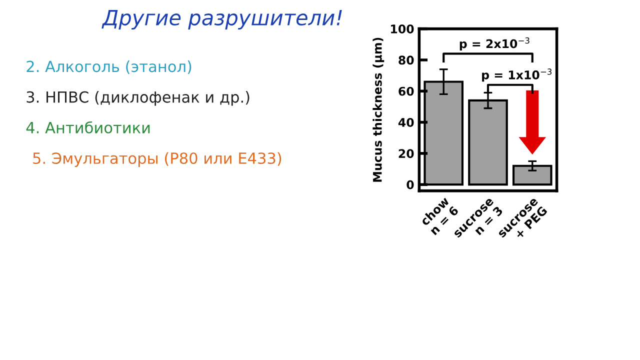  What do you see at coordinates (222, 20) in the screenshot?
I see `text: Другие разрушители!` at bounding box center [222, 20].